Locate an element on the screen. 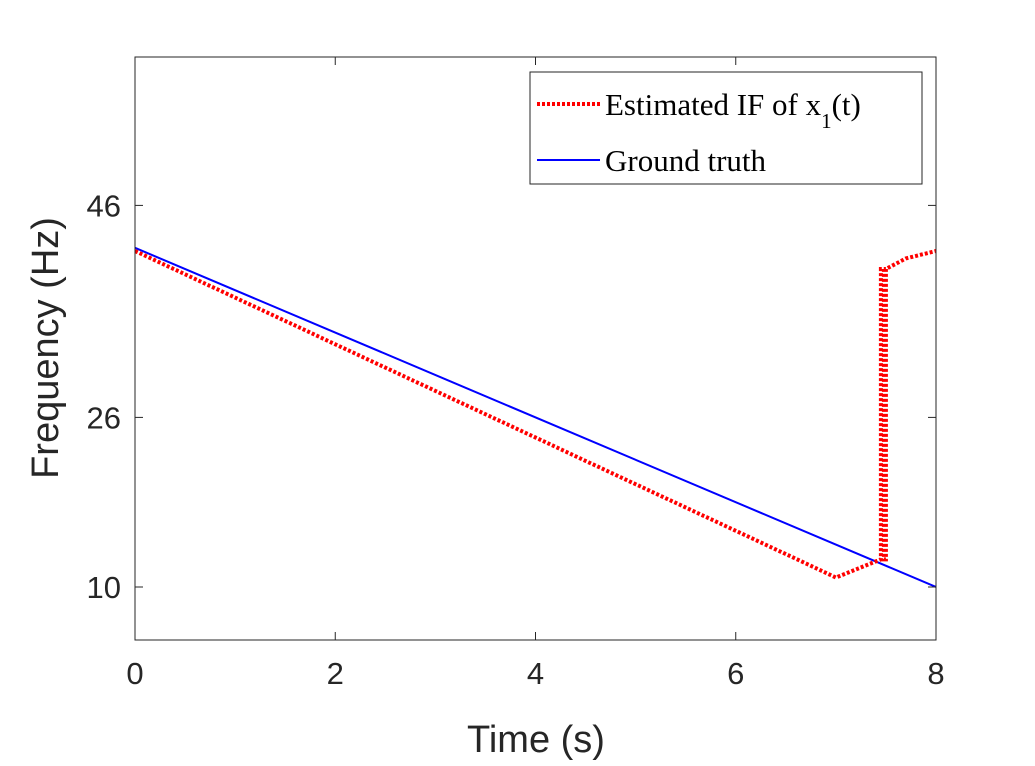 Image resolution: width=1035 pixels, height=766 pixels. x-tick-label: 2 is located at coordinates (335, 673).